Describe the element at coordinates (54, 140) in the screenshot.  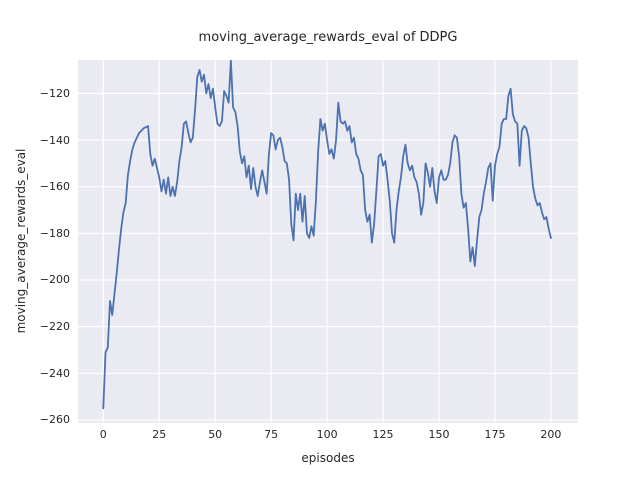
I see `y-tick-label: −140` at that location.